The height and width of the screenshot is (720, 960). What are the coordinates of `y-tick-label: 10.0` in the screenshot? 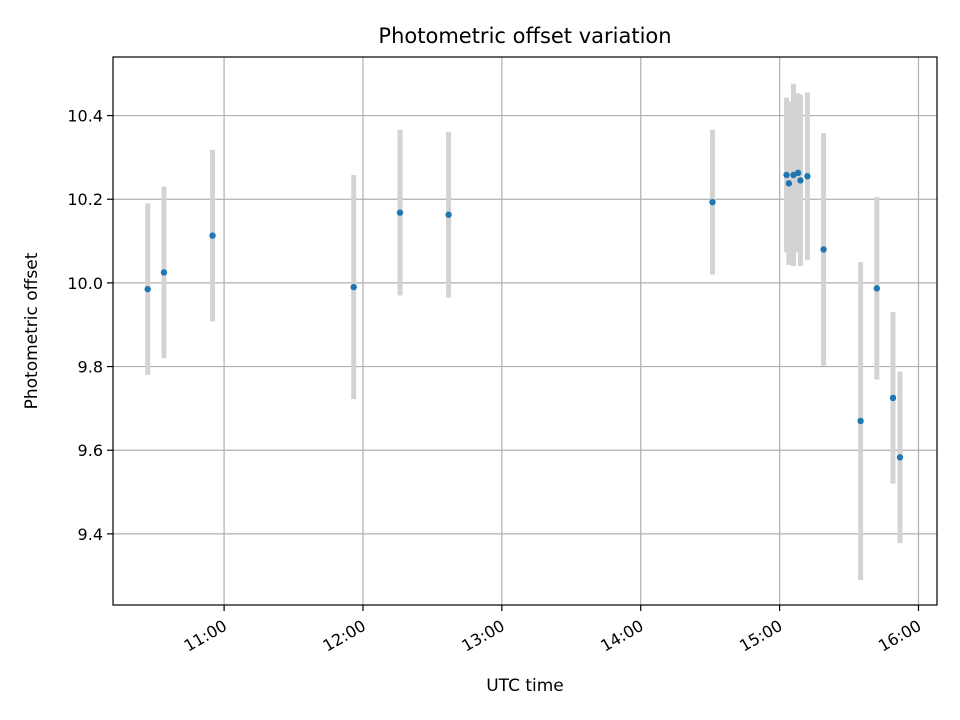 It's located at (85, 283).